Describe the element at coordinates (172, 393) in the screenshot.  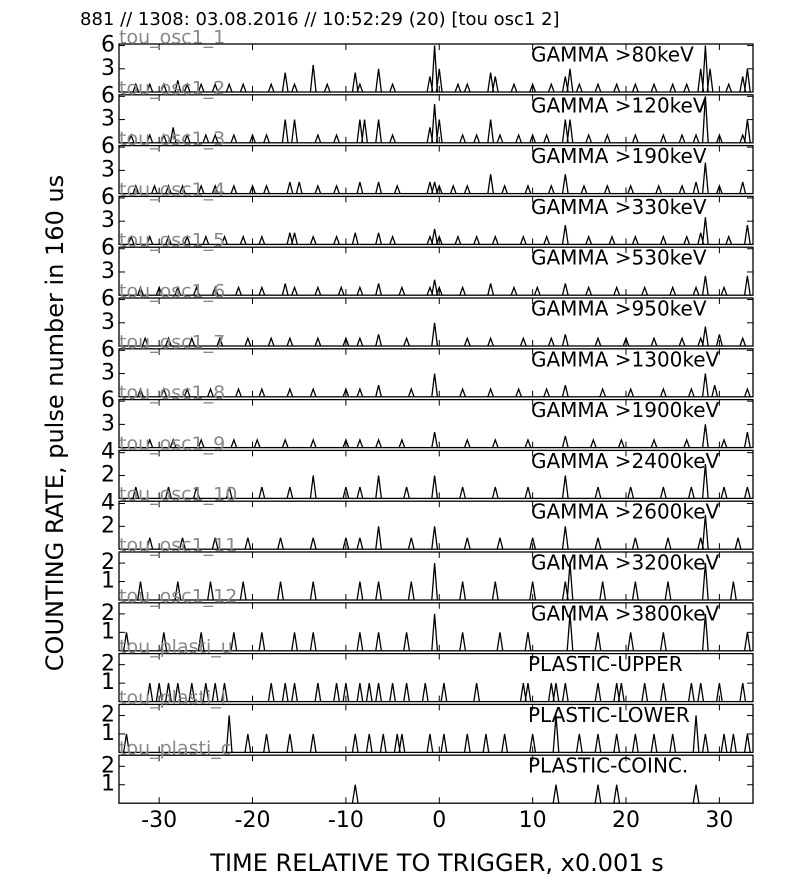
I see `series-name: tou_osc1_8` at that location.